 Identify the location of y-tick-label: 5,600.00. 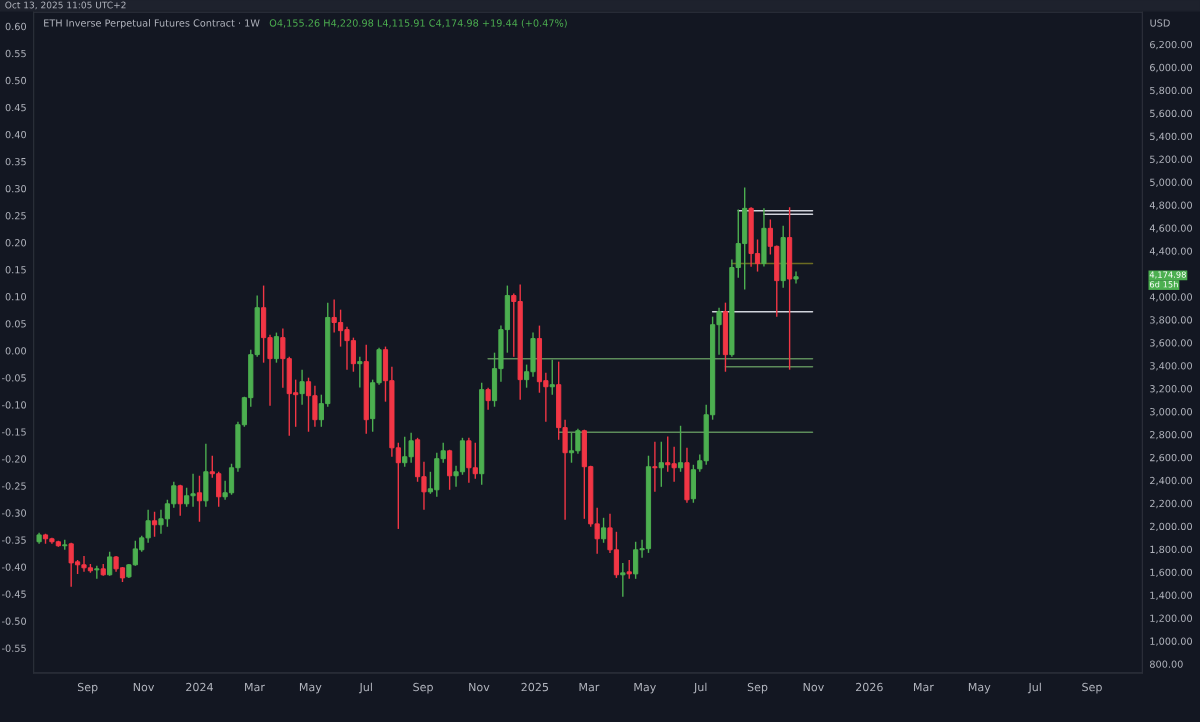
(1171, 114).